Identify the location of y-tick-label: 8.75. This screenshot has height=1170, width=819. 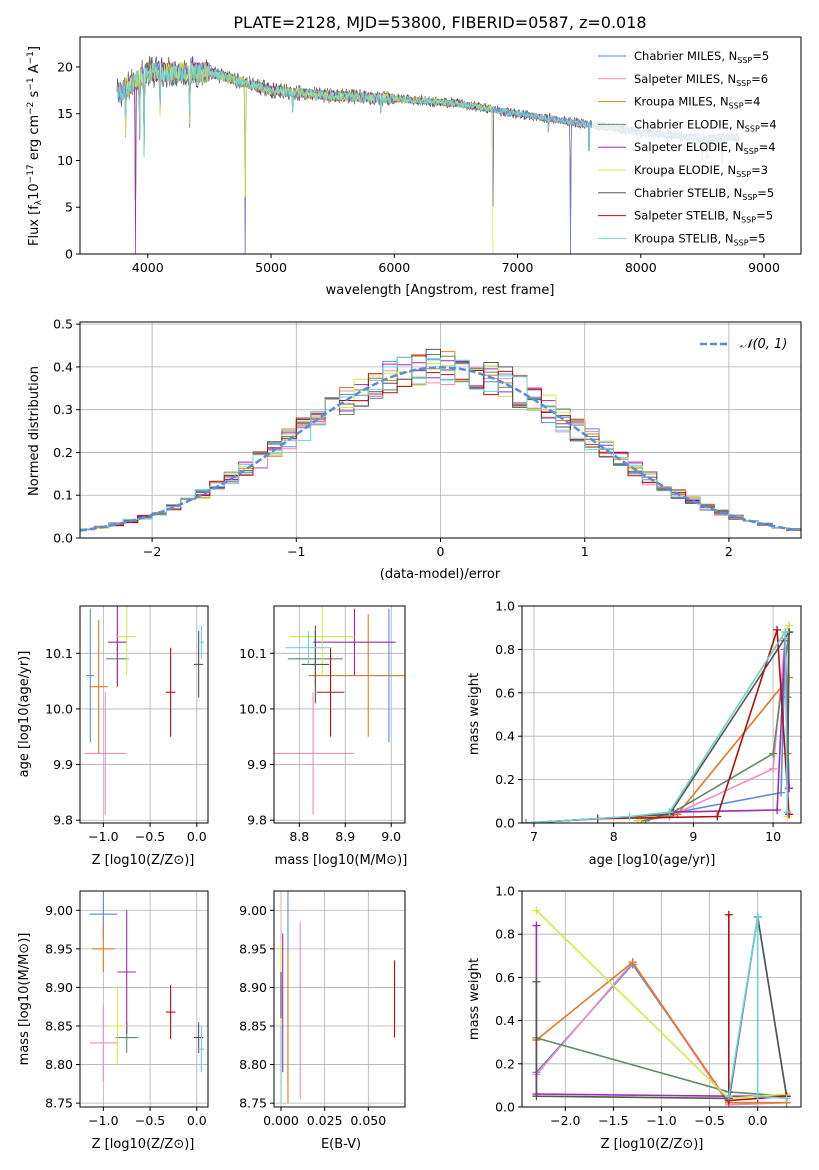
(253, 1103).